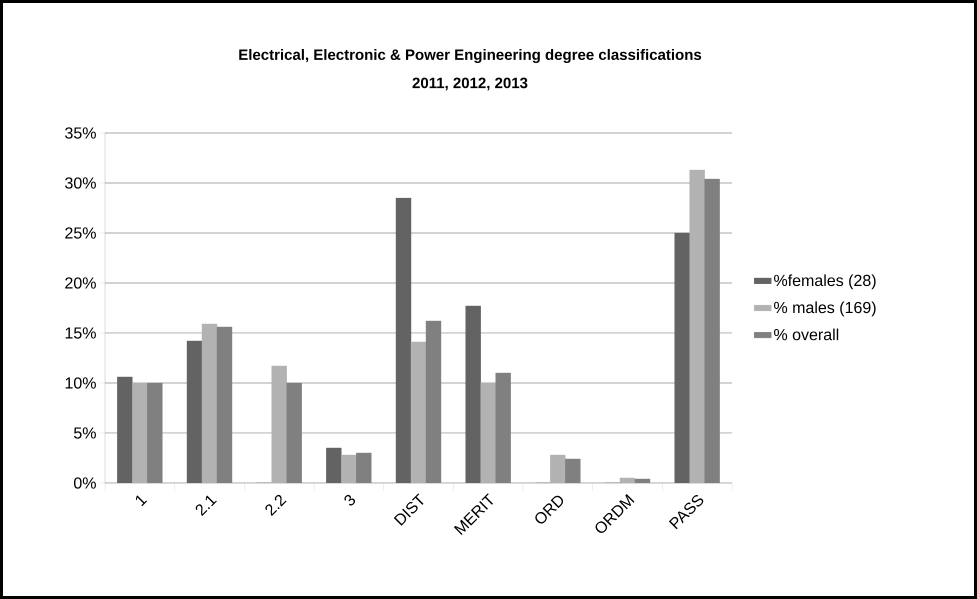 This screenshot has width=977, height=599. What do you see at coordinates (806, 334) in the screenshot?
I see `legend-label: % overall` at bounding box center [806, 334].